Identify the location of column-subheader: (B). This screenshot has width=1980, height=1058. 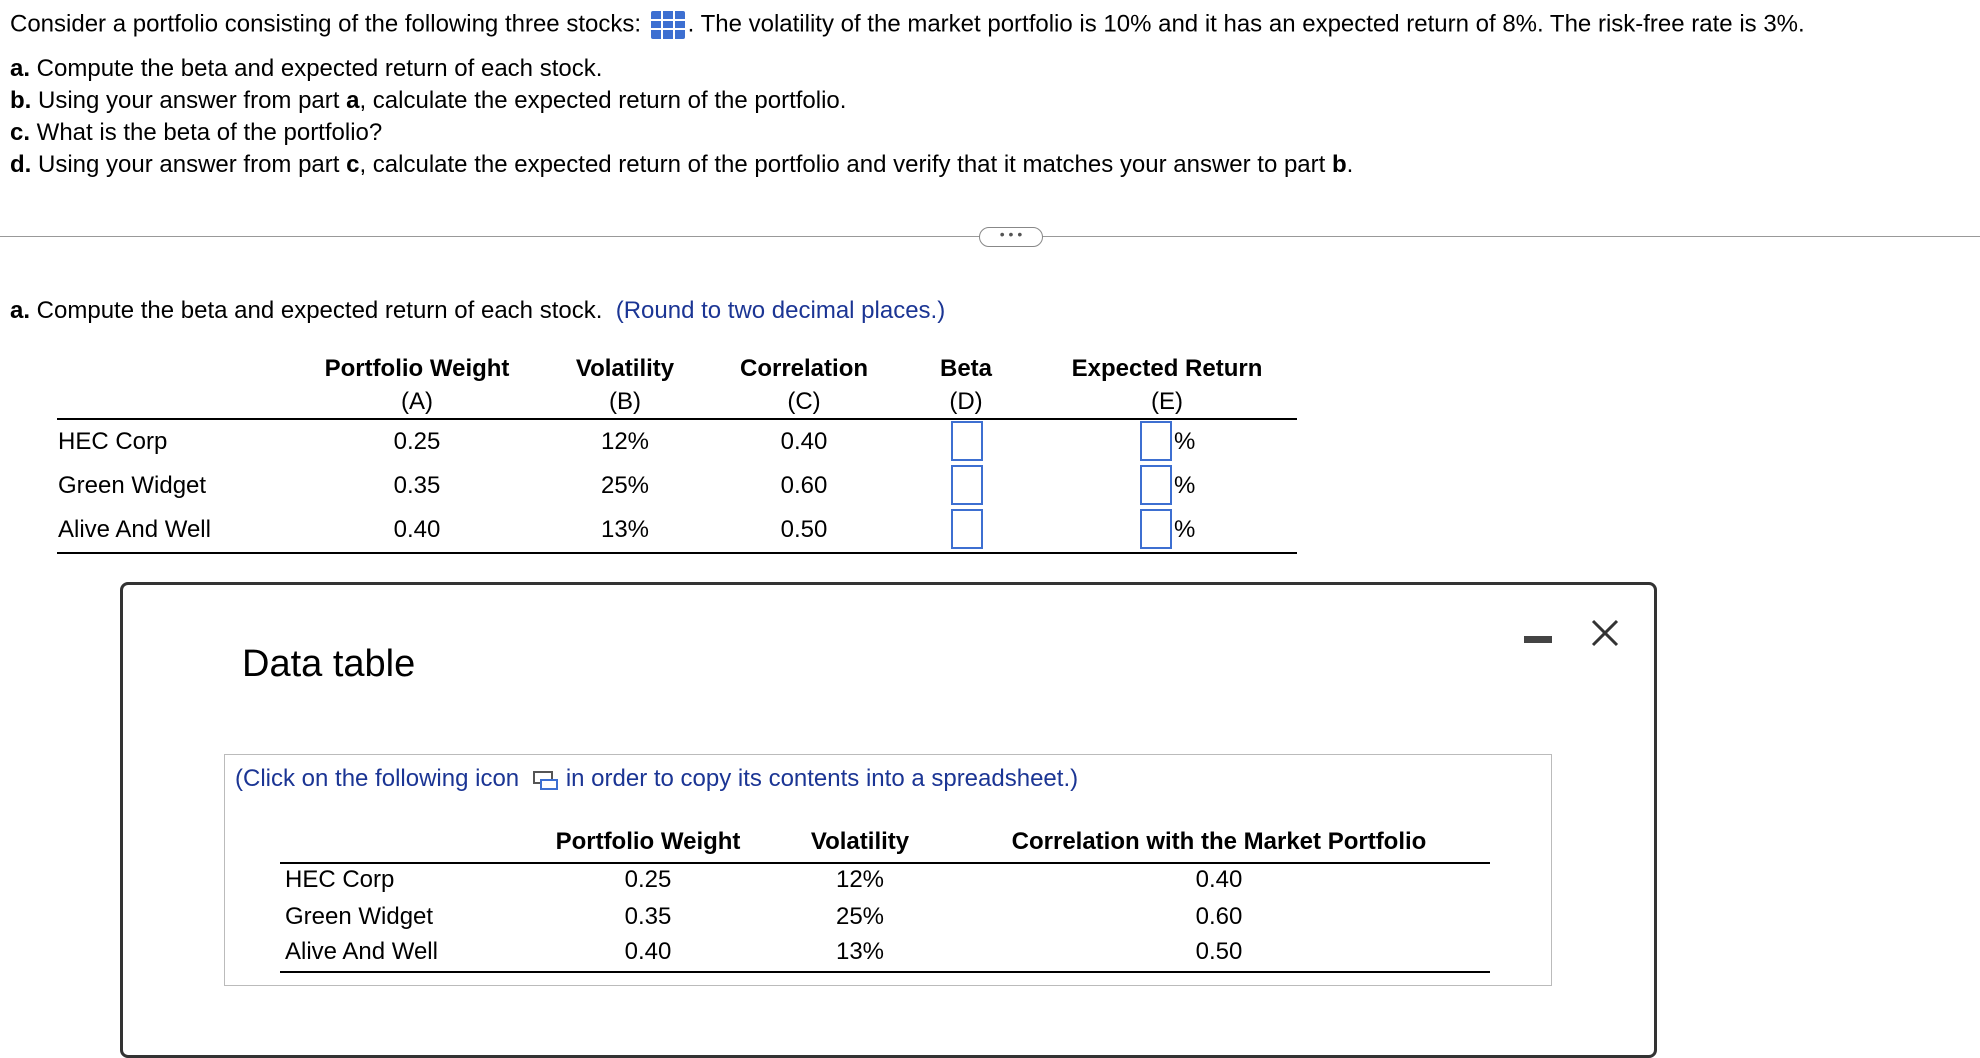
(625, 401).